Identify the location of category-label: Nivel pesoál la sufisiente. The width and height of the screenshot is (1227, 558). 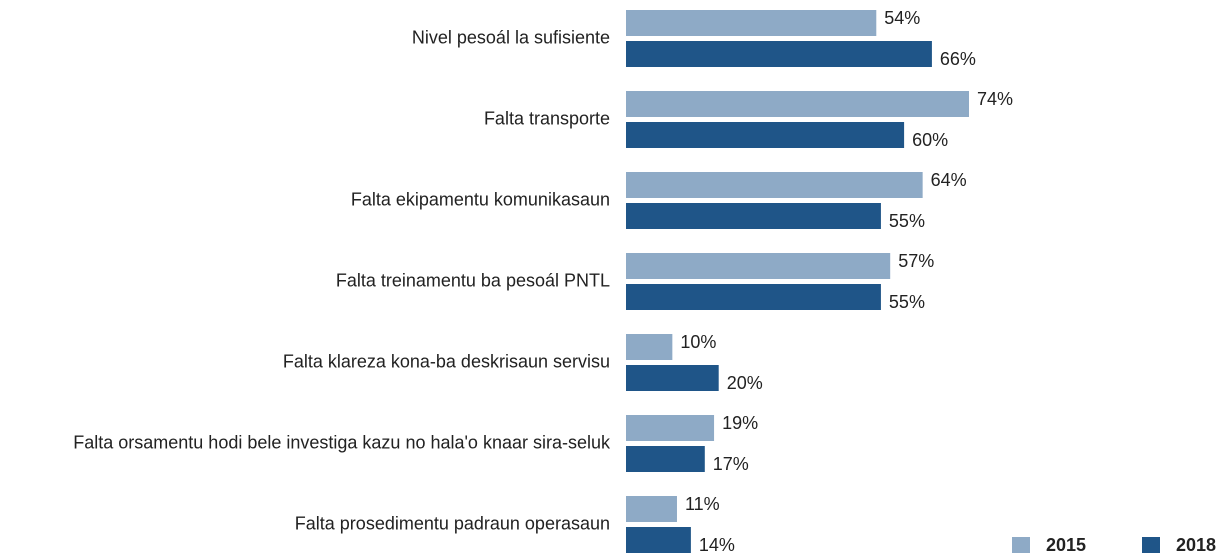
(511, 37).